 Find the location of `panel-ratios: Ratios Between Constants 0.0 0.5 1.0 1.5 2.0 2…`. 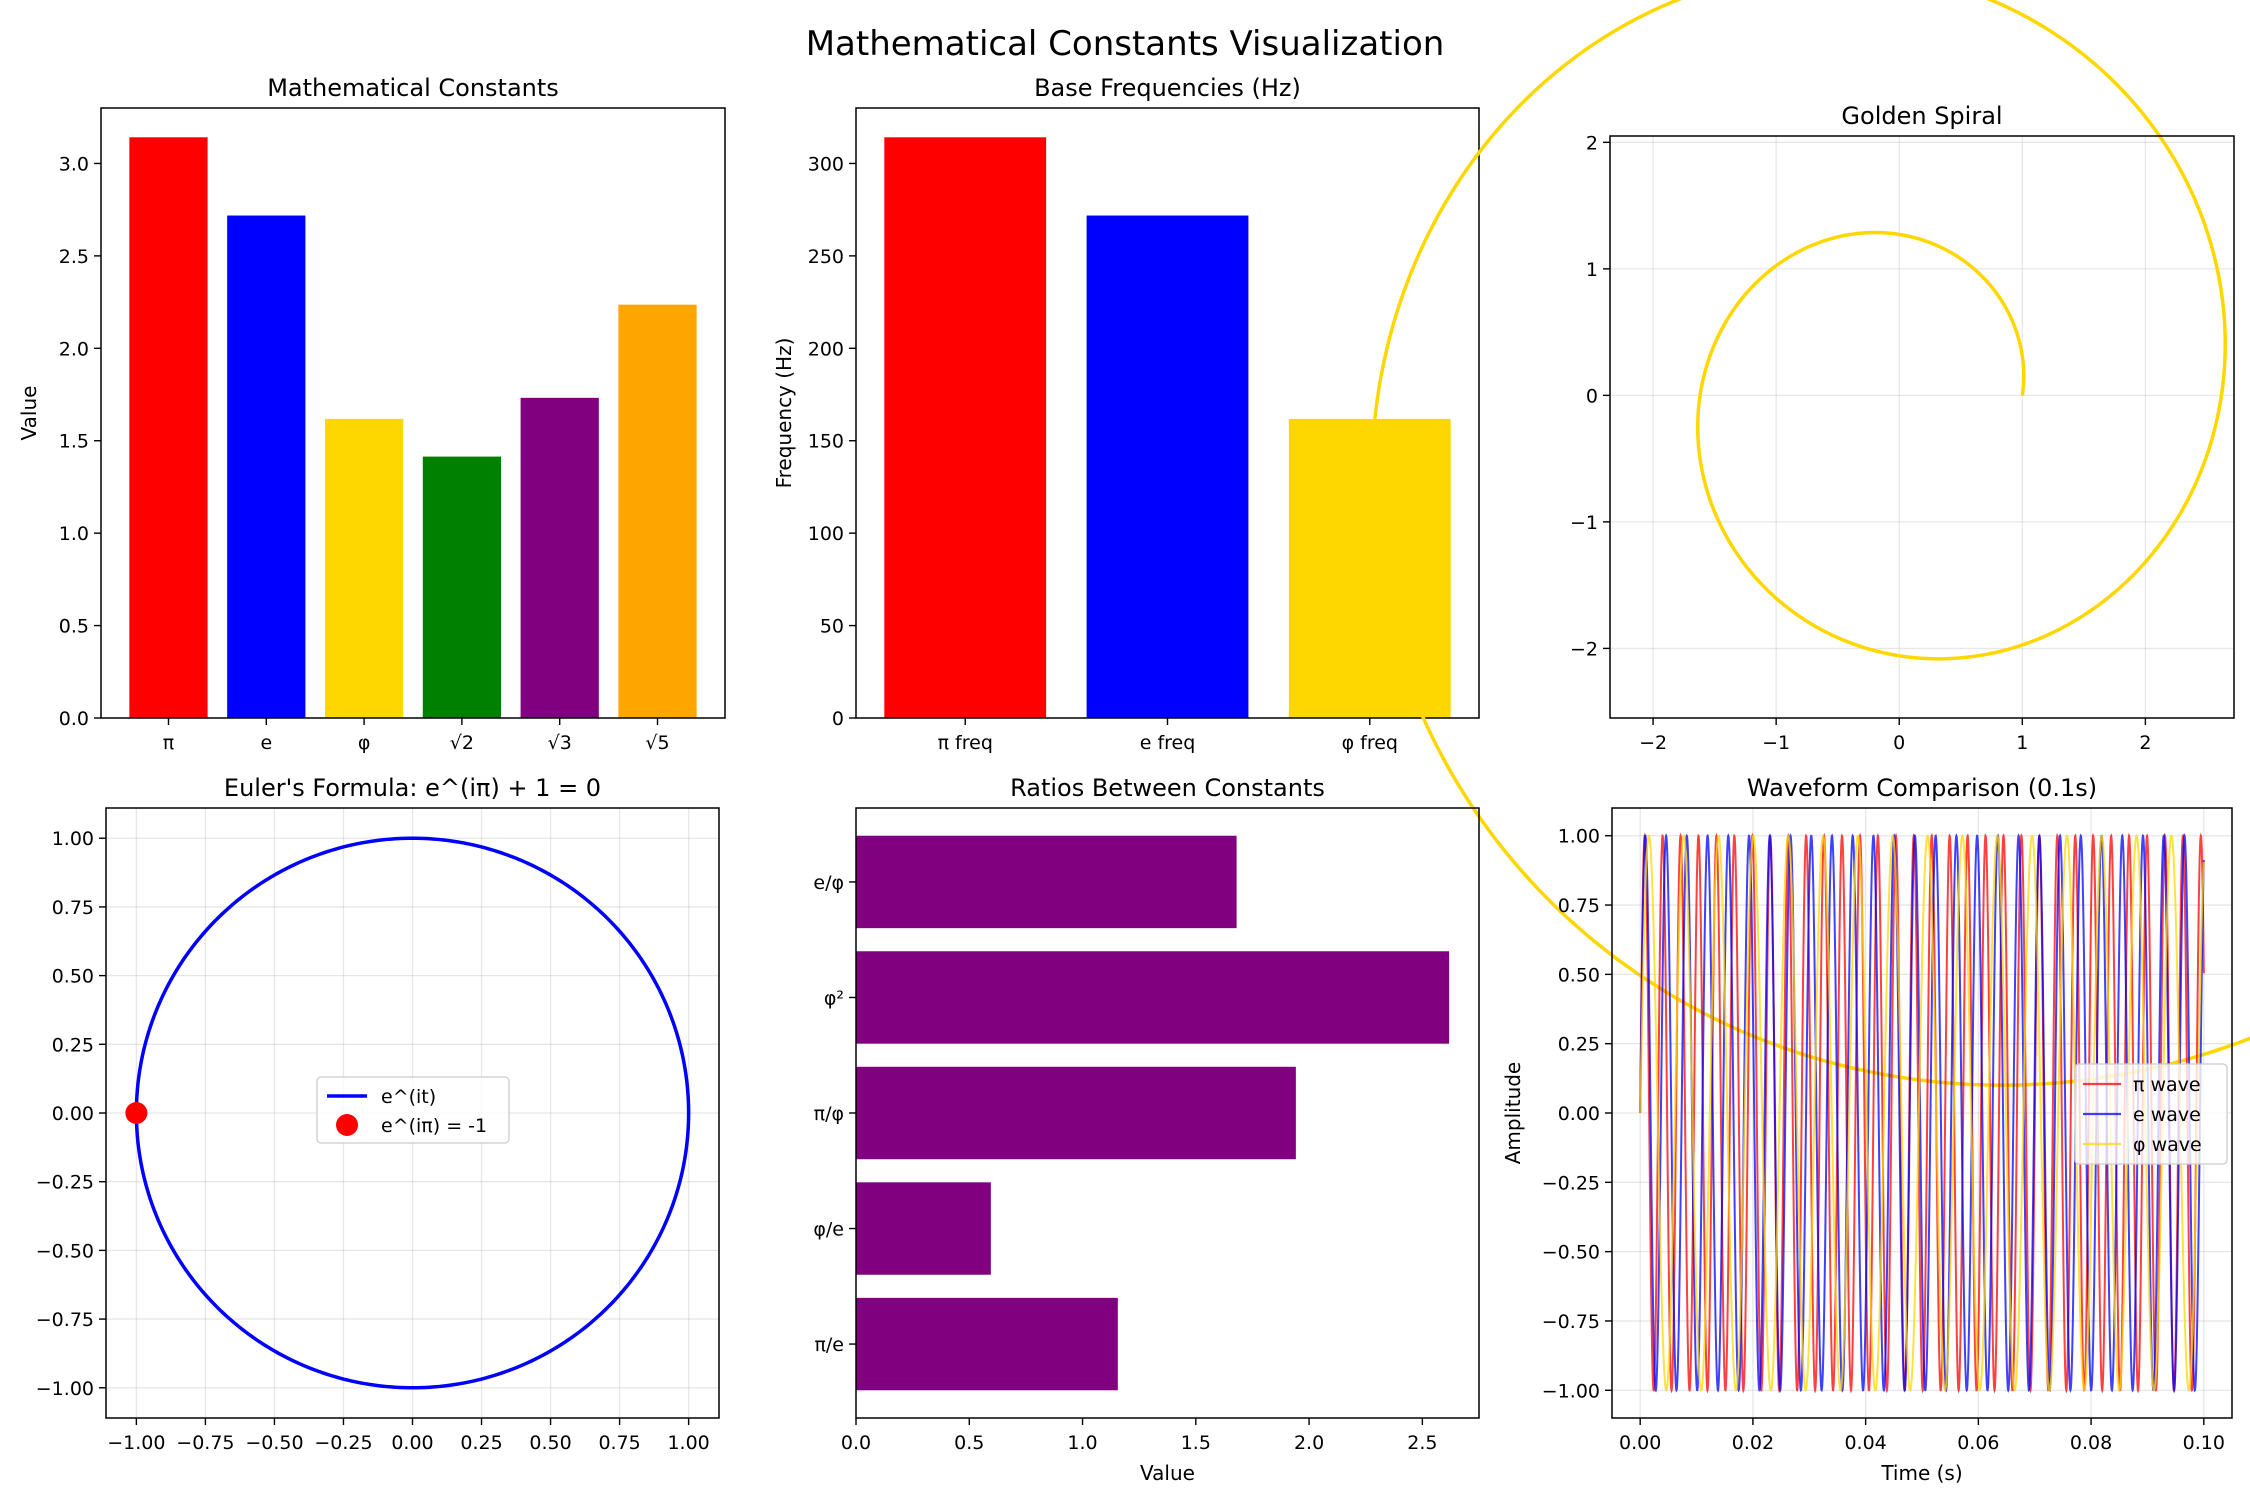

panel-ratios: Ratios Between Constants 0.0 0.5 1.0 1.5 2.0 2… is located at coordinates (1146, 1129).